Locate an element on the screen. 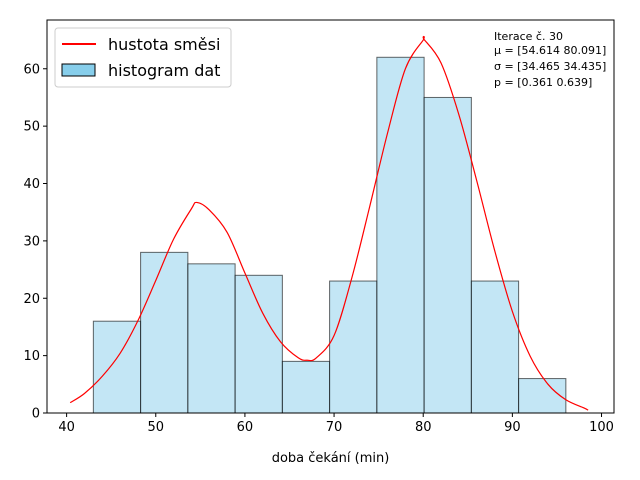 The image size is (640, 480). y-axis-ticks: 0 10 20 30 40 50 60 is located at coordinates (35, 242).